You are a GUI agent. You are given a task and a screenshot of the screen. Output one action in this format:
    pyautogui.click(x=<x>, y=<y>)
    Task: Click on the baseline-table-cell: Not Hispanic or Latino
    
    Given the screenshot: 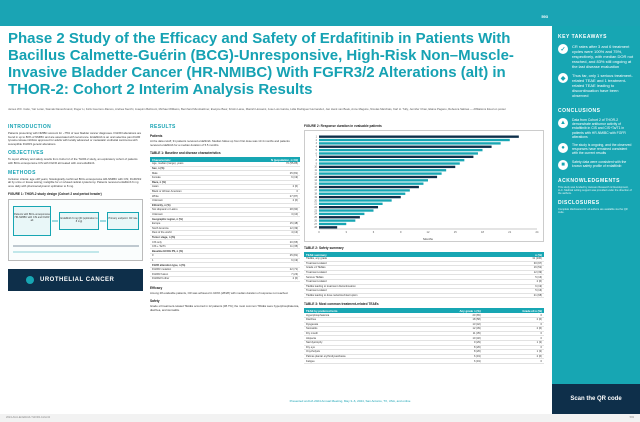 What is the action you would take?
    pyautogui.click(x=191, y=210)
    